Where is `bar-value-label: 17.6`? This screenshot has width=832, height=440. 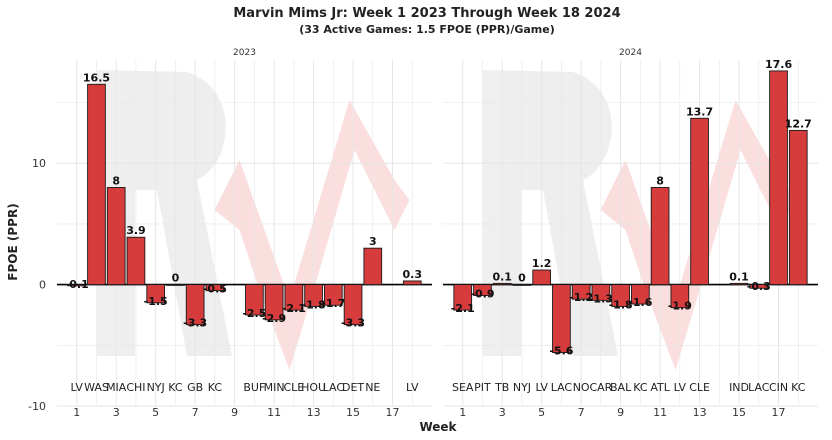 bar-value-label: 17.6 is located at coordinates (778, 64).